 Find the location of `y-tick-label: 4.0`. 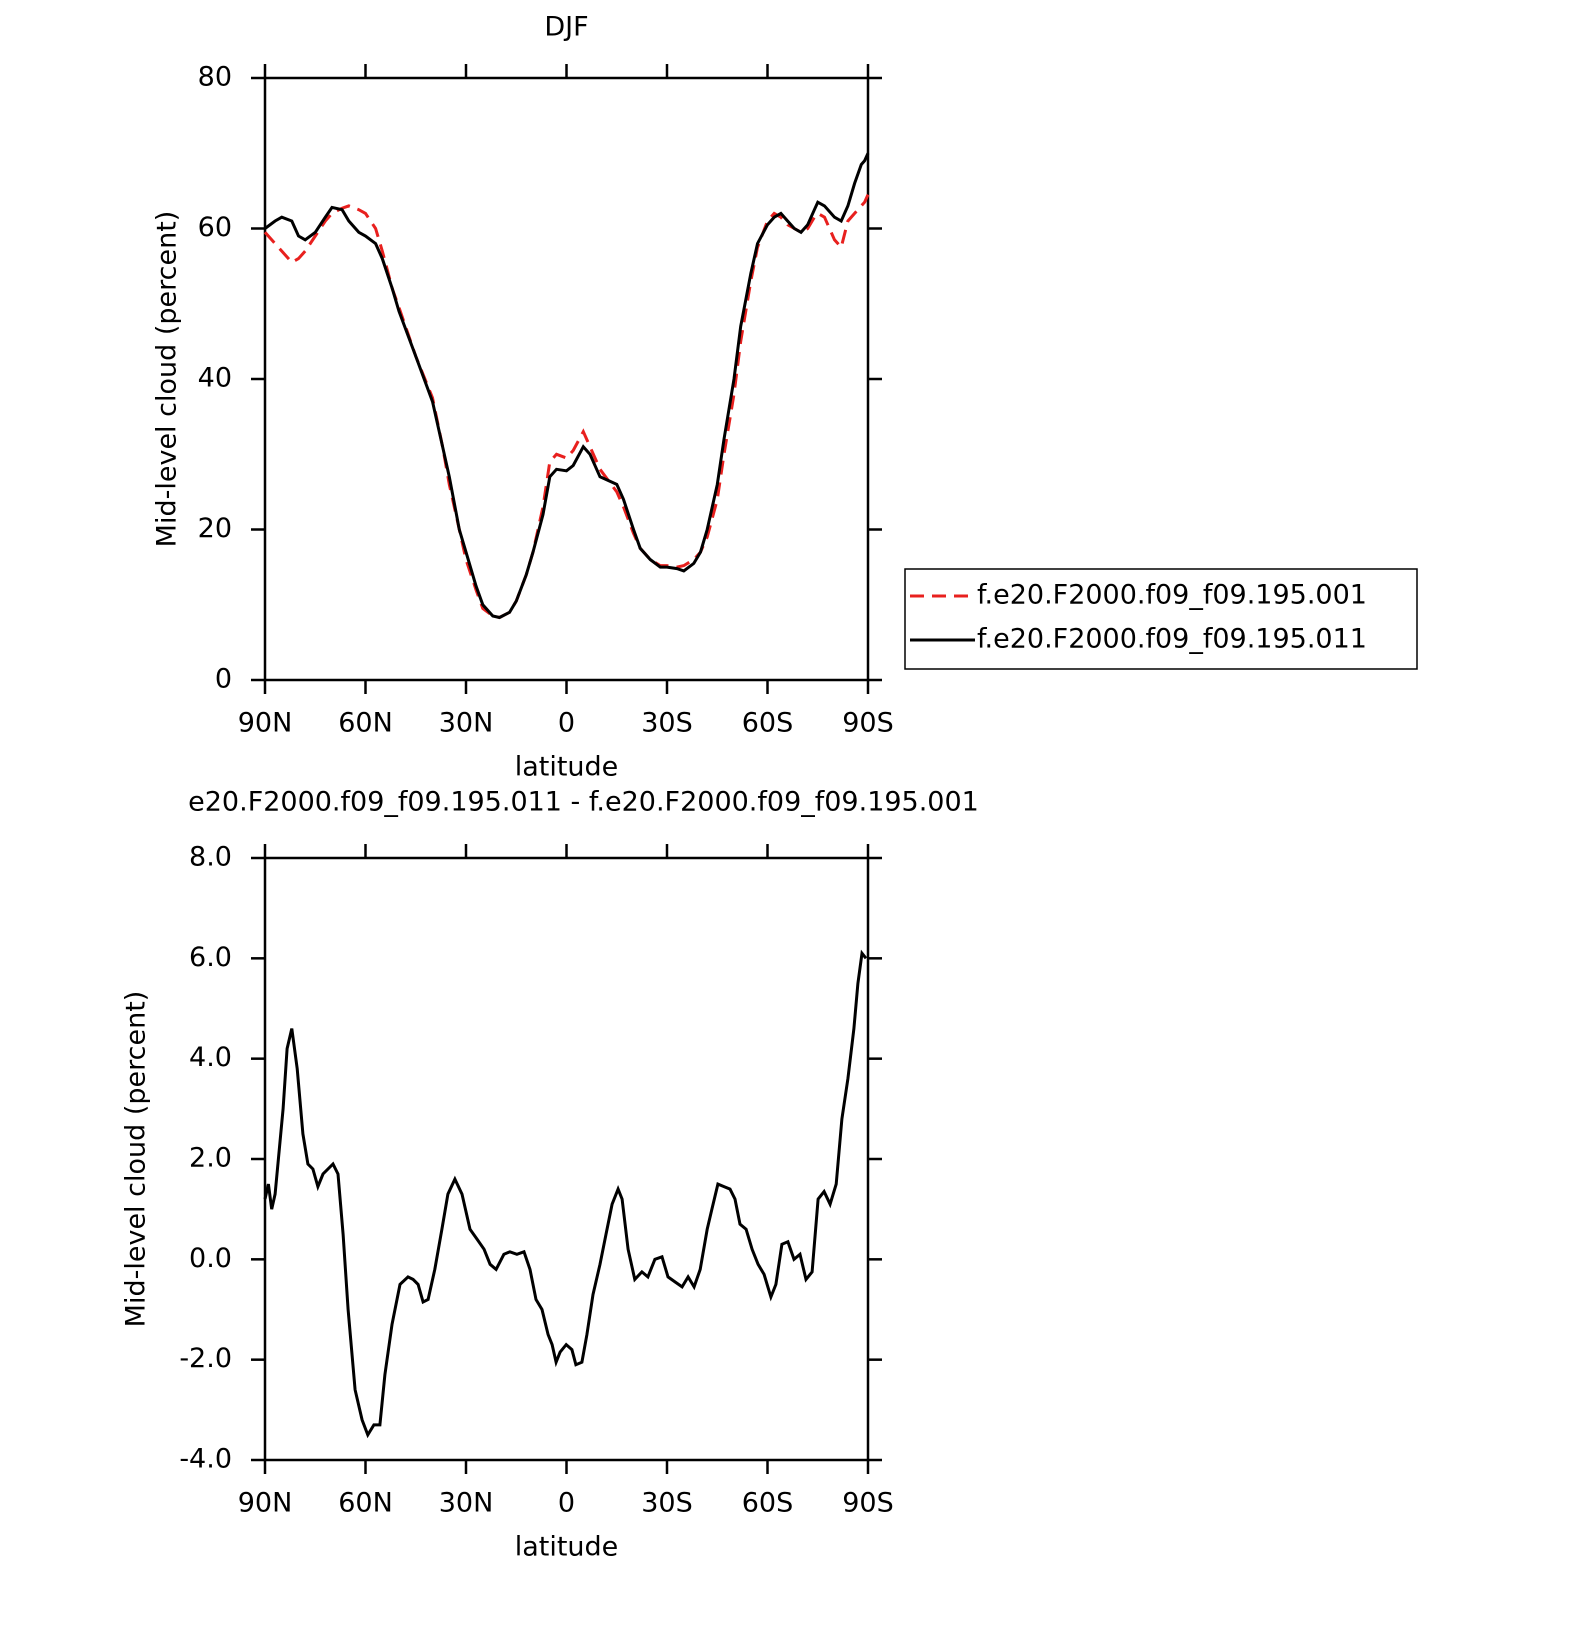

y-tick-label: 4.0 is located at coordinates (210, 1057).